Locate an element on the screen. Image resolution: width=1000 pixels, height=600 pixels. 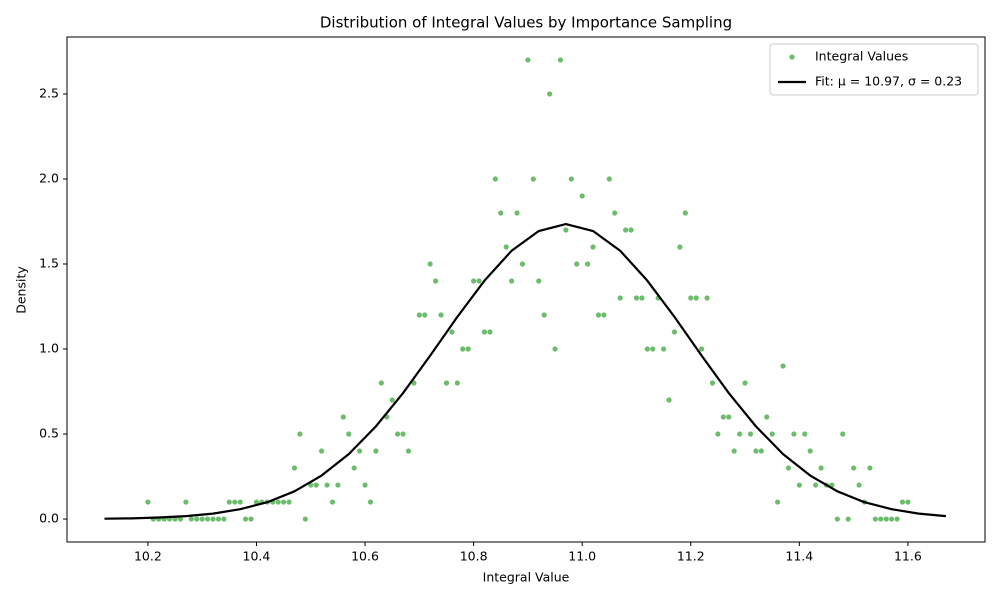
x-axis-label: Integral Value is located at coordinates (526, 577).